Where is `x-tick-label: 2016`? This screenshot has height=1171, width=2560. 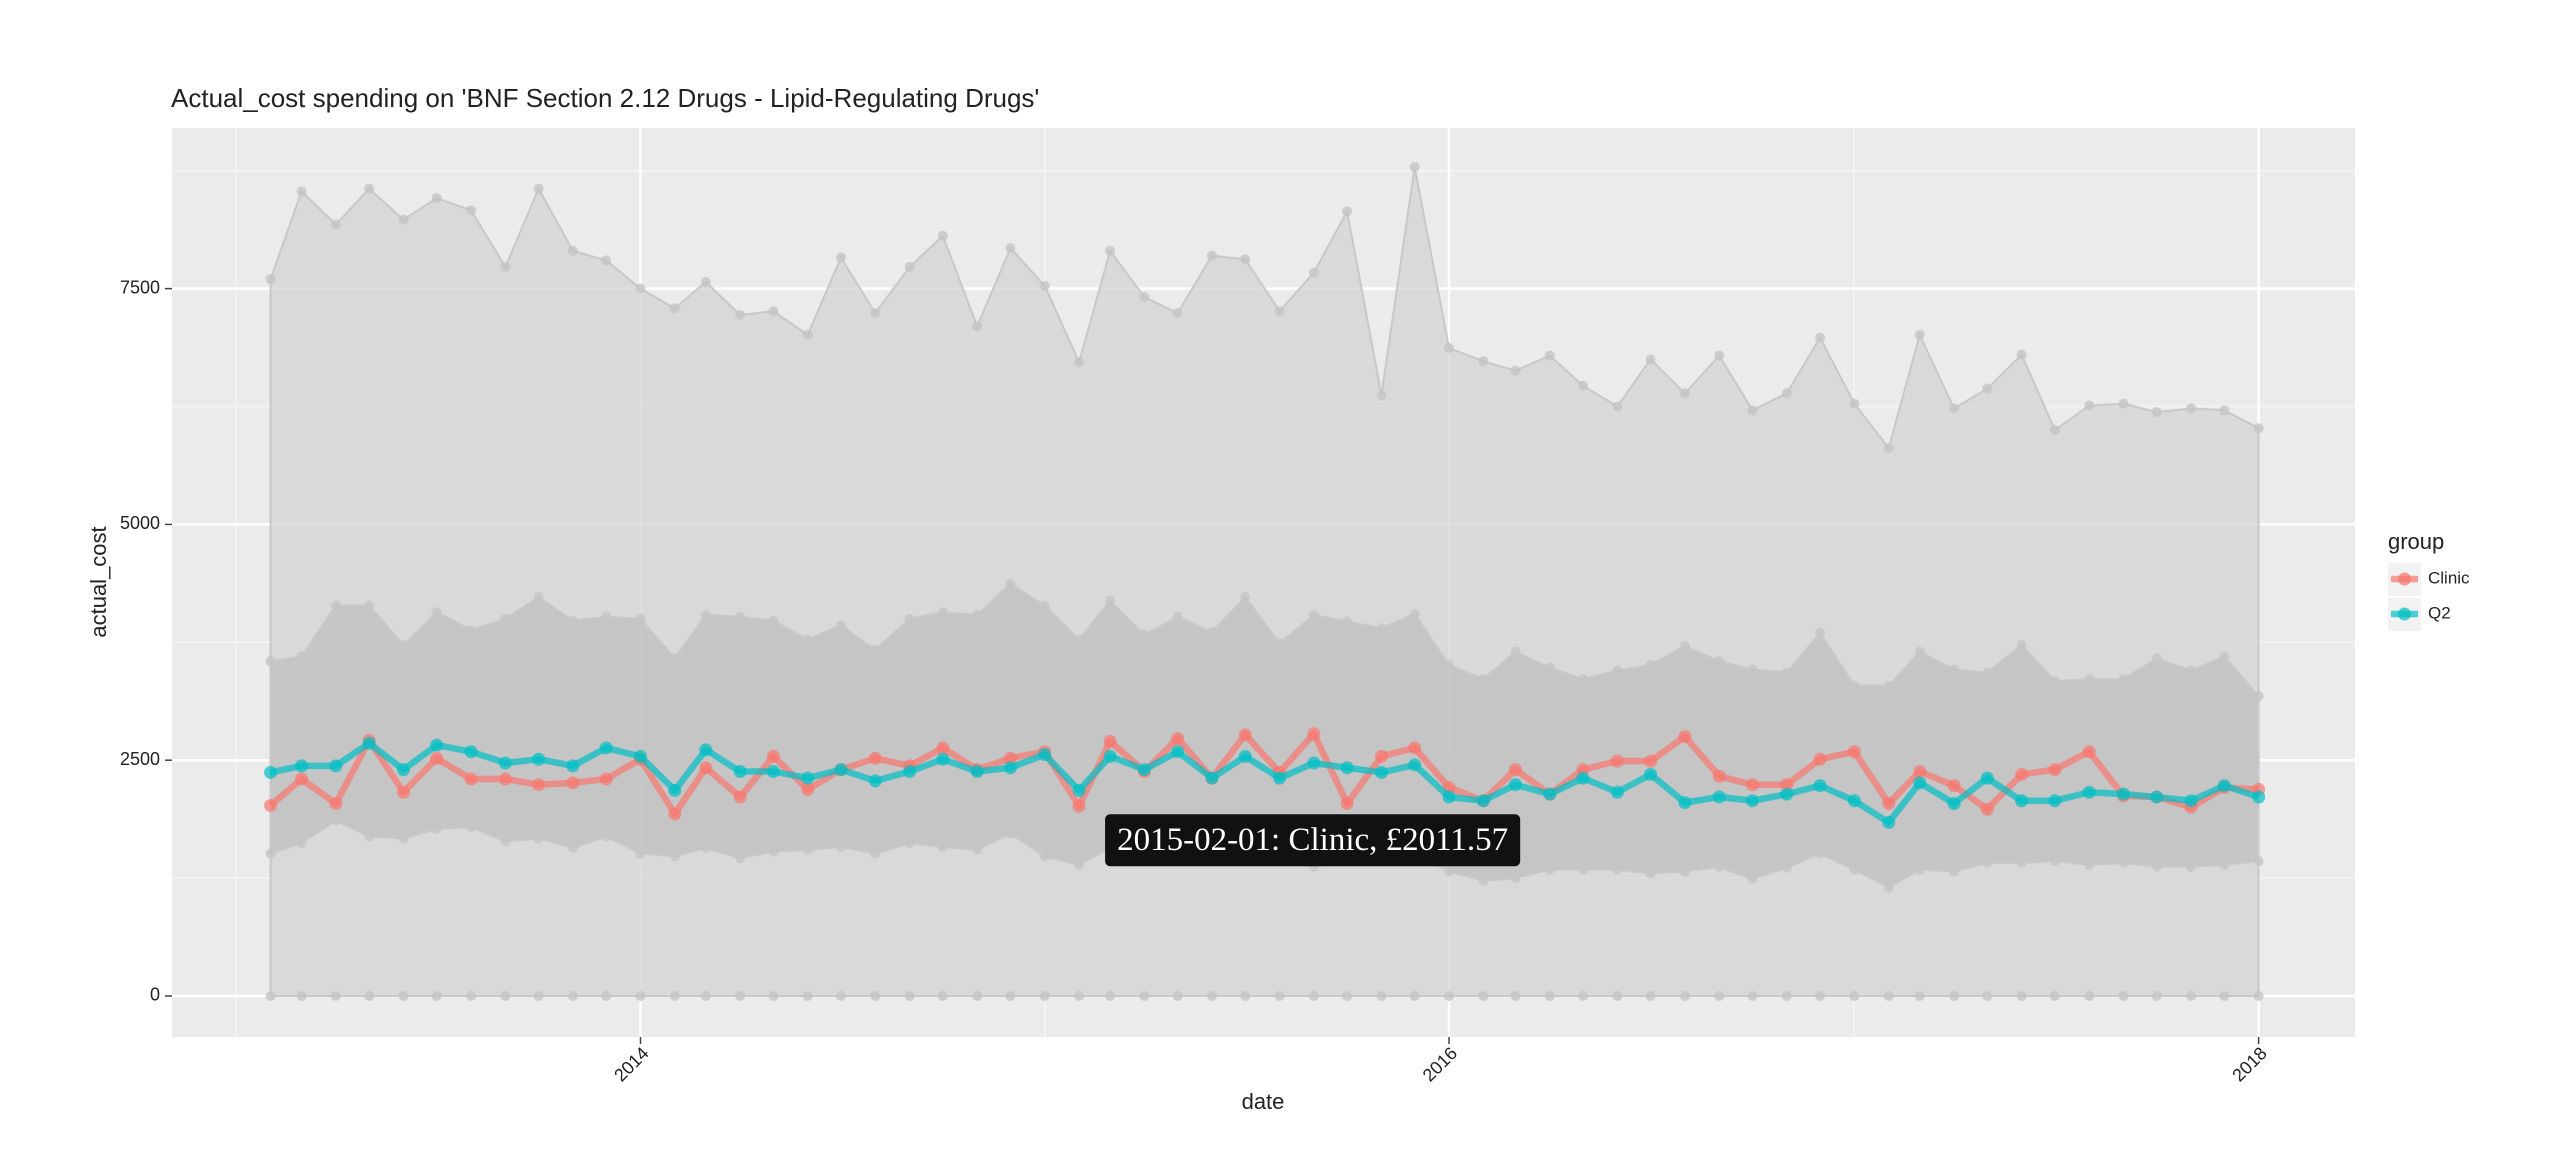
x-tick-label: 2016 is located at coordinates (1440, 1064).